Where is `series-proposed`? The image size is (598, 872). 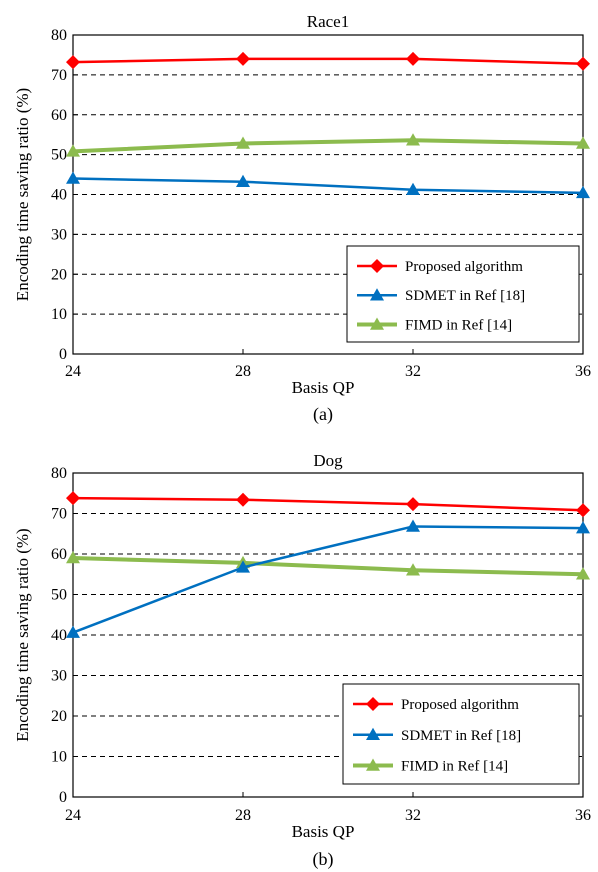
series-proposed is located at coordinates (328, 61).